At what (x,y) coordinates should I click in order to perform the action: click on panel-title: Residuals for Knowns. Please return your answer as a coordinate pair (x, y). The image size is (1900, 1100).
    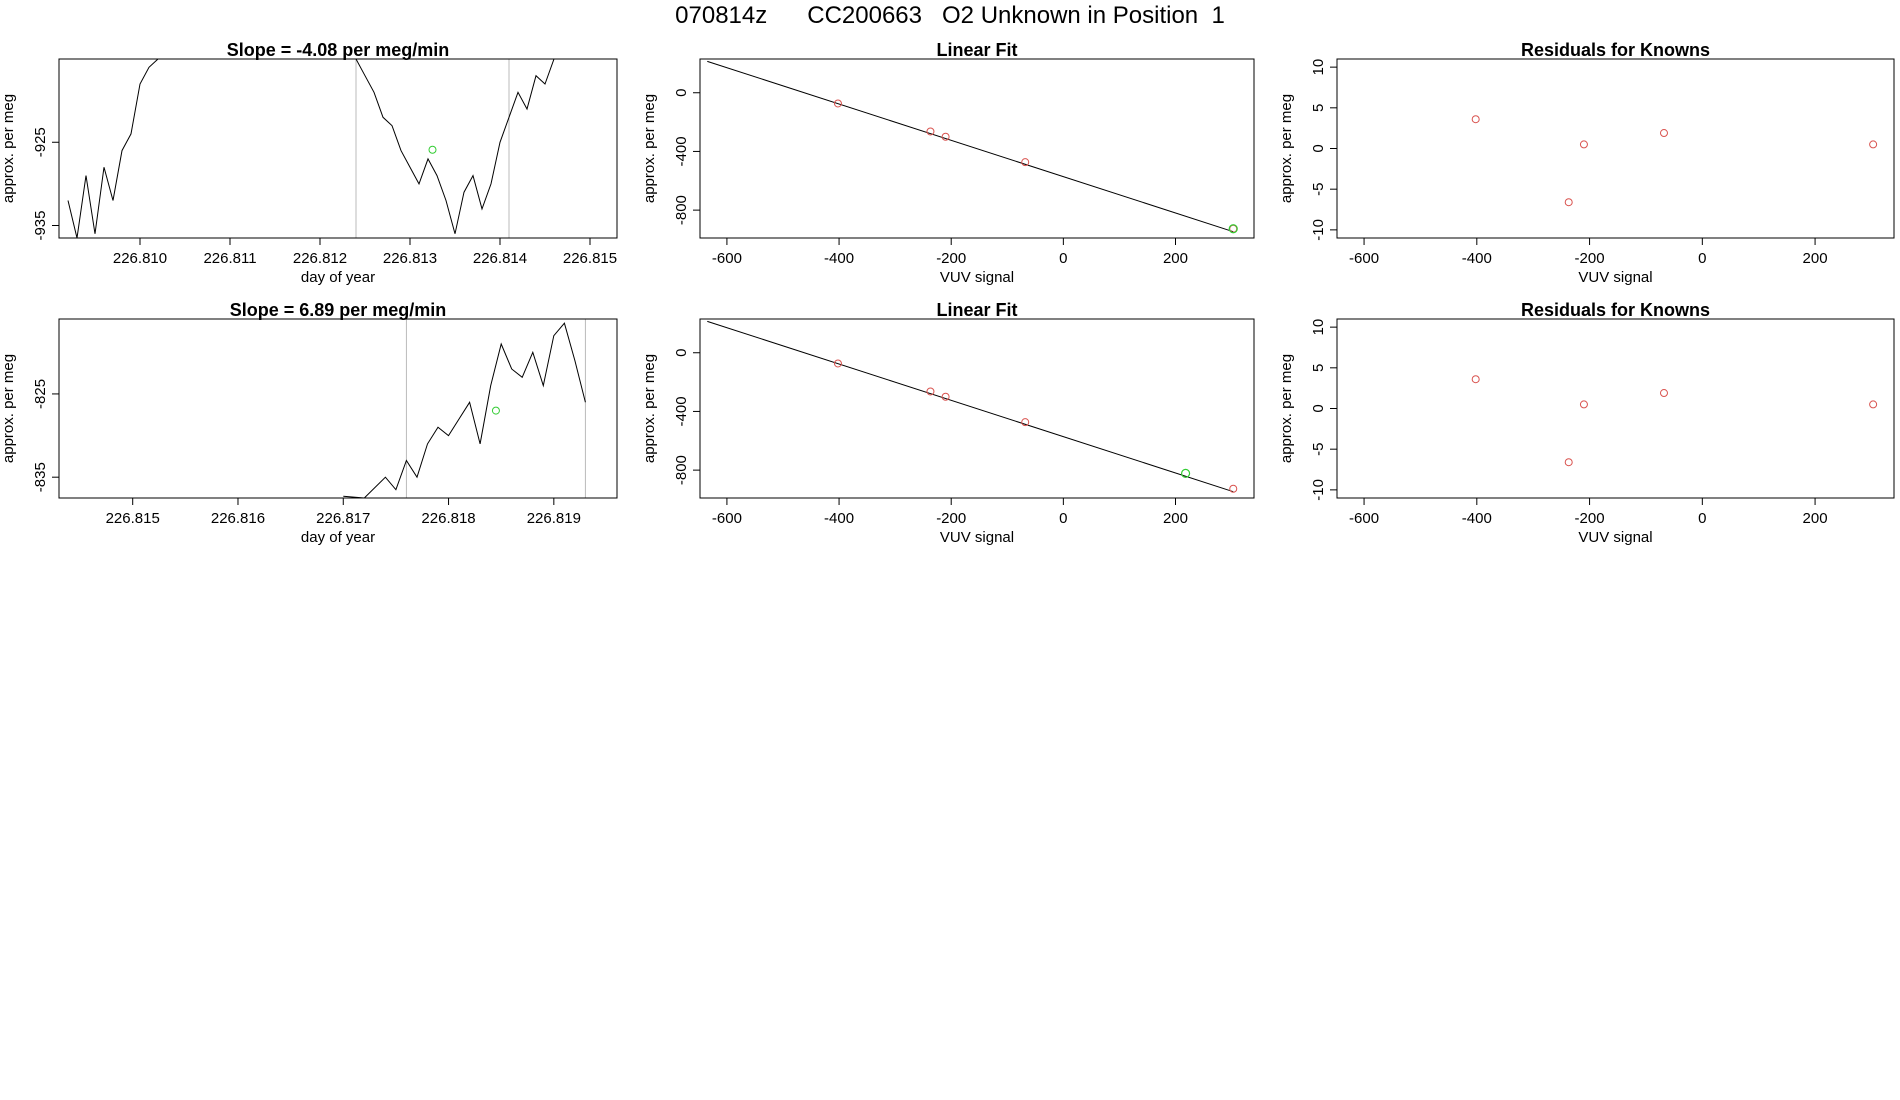
    Looking at the image, I should click on (1615, 310).